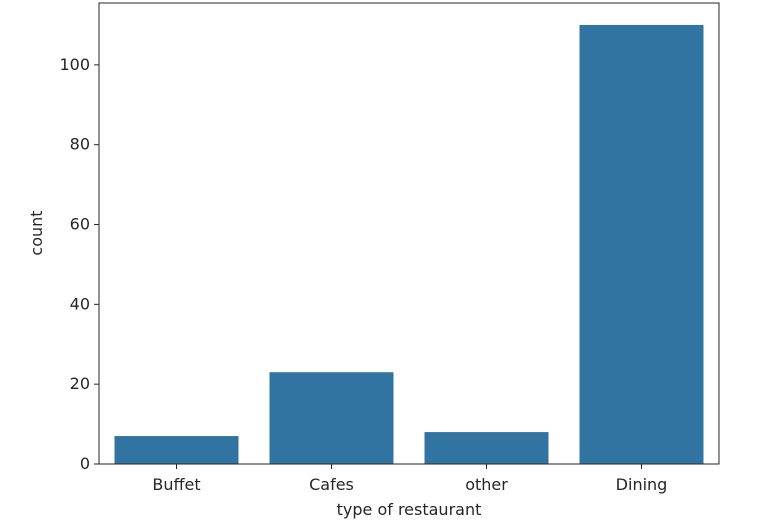 The height and width of the screenshot is (530, 778). Describe the element at coordinates (80, 383) in the screenshot. I see `y-tick-label: 20` at that location.